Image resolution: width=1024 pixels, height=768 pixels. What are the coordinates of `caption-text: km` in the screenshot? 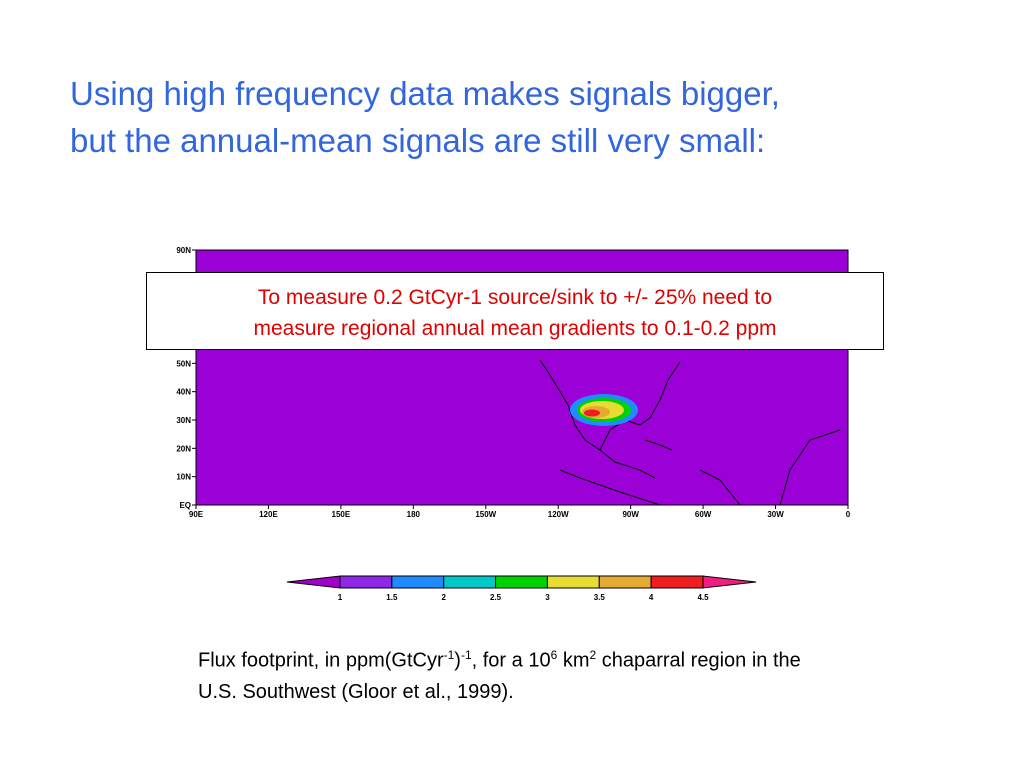 It's located at (573, 660).